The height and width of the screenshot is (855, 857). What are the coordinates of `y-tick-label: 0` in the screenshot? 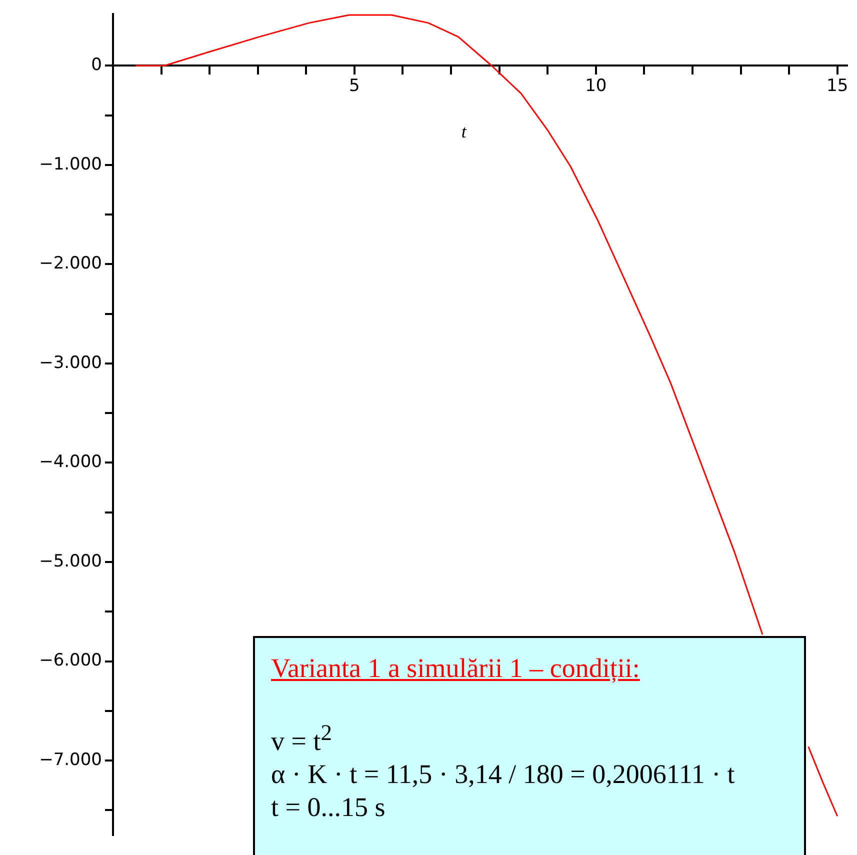 It's located at (96, 65).